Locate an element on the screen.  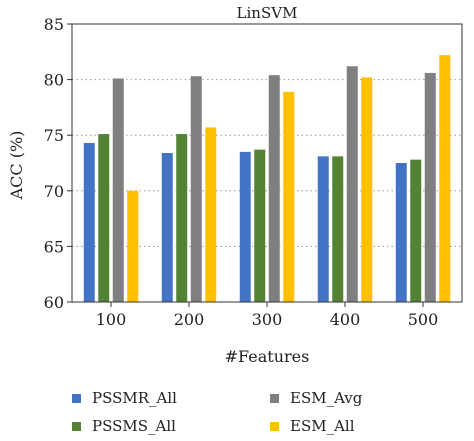
y-ticks: 60 65 70 75 80 85 is located at coordinates (58, 163).